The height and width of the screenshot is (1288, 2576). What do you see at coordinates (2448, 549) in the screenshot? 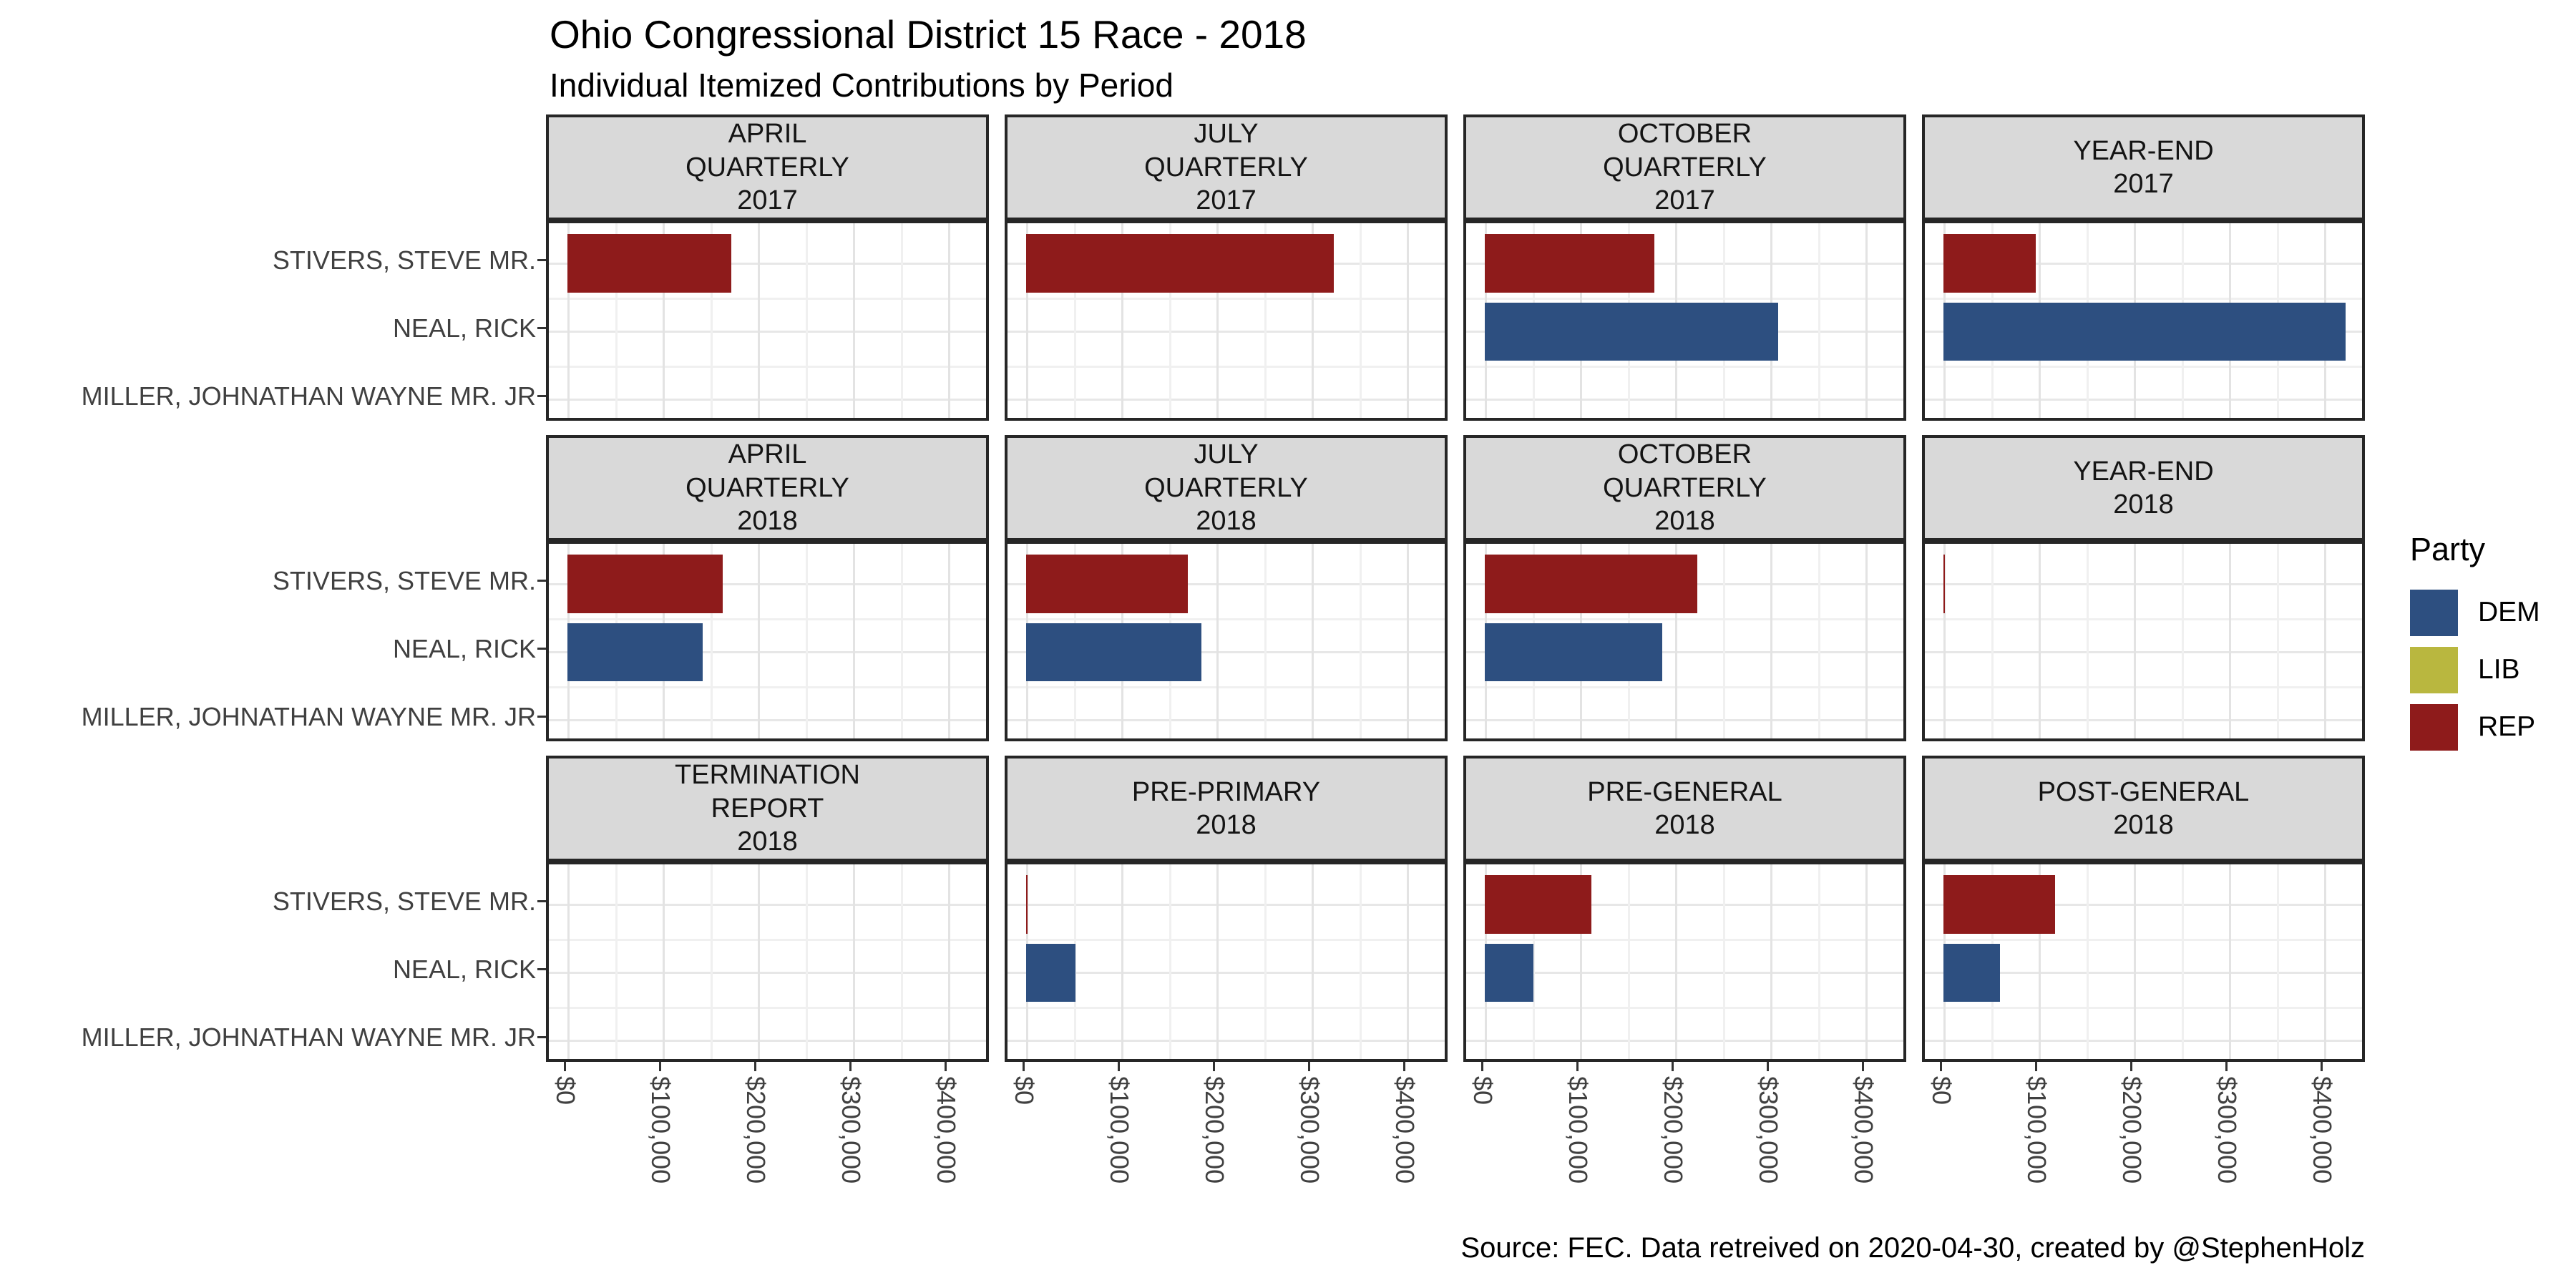
I see `legend-title: Party` at bounding box center [2448, 549].